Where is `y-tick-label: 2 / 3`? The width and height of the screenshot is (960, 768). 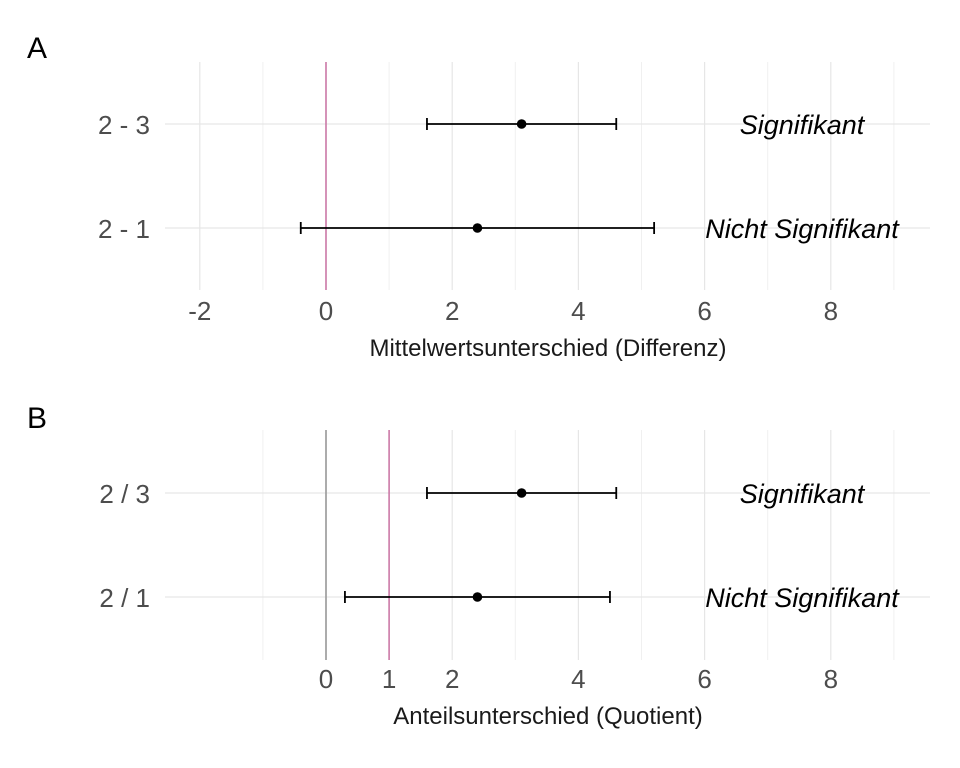 y-tick-label: 2 / 3 is located at coordinates (124, 494).